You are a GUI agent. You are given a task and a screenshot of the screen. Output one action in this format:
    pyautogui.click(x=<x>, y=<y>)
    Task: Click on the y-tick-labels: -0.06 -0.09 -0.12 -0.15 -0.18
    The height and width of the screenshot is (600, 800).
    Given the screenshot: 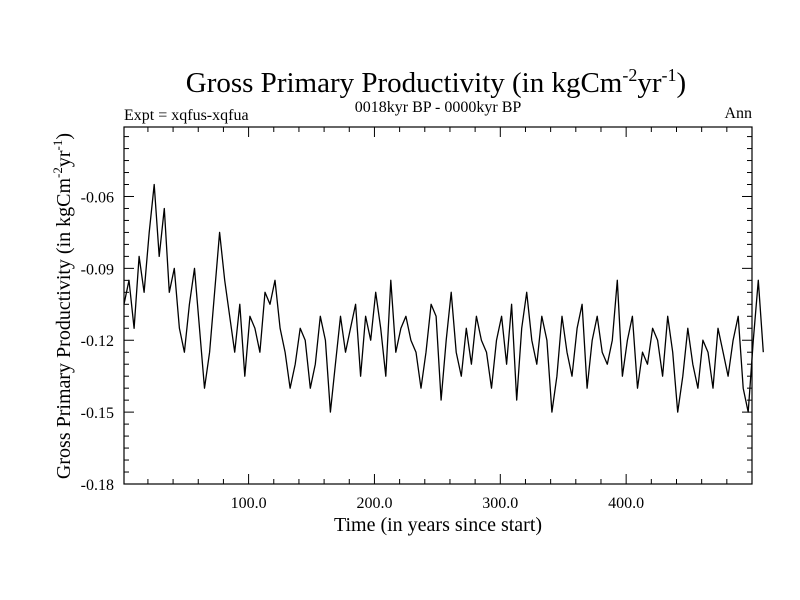 What is the action you would take?
    pyautogui.click(x=97, y=341)
    